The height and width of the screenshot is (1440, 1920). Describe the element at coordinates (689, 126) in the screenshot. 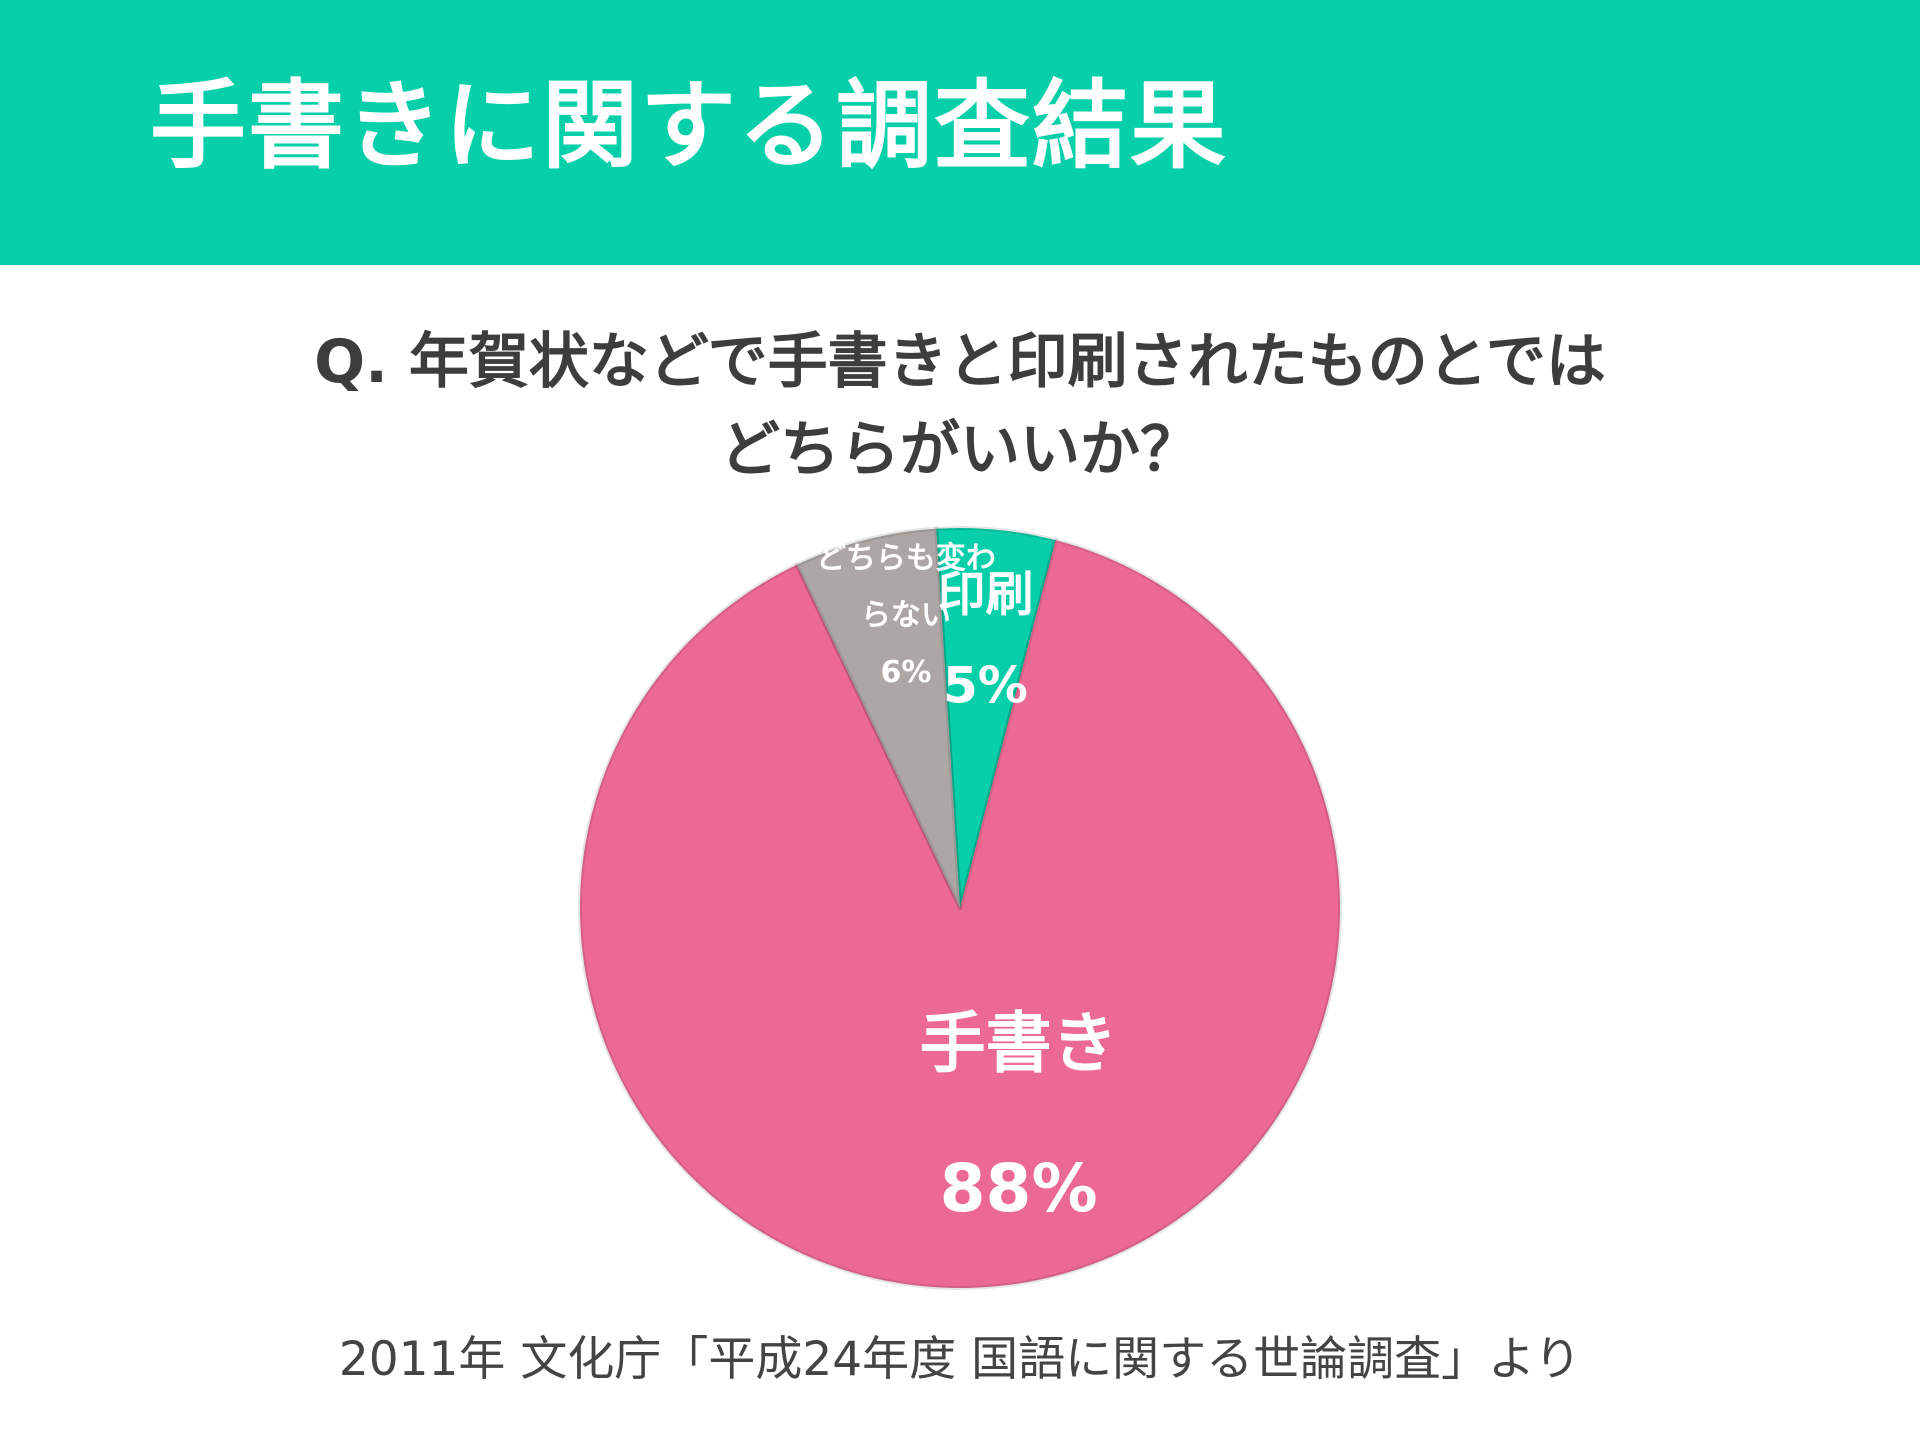

I see `page-title: 手書きに関する調査結果` at that location.